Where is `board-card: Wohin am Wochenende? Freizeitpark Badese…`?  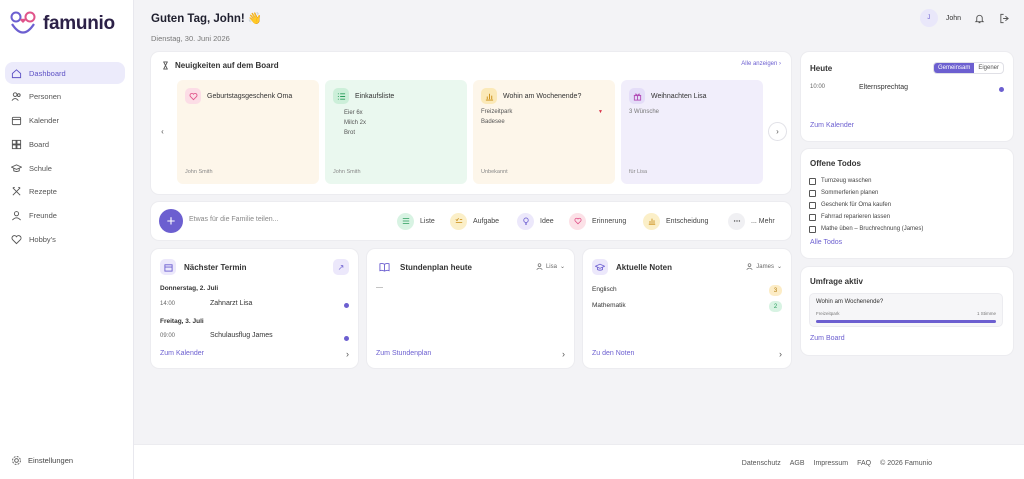 board-card: Wohin am Wochenende? Freizeitpark Badese… is located at coordinates (544, 132).